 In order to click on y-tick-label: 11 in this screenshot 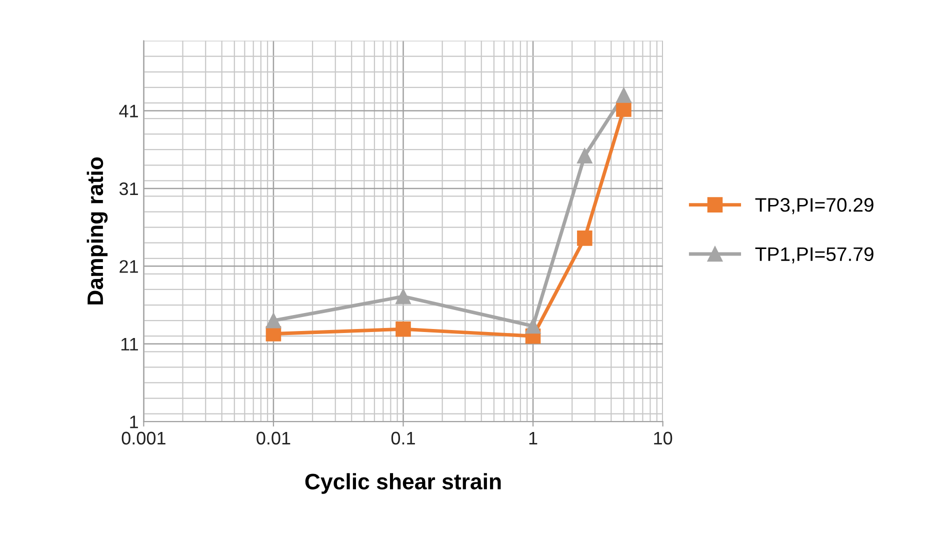, I will do `click(129, 344)`.